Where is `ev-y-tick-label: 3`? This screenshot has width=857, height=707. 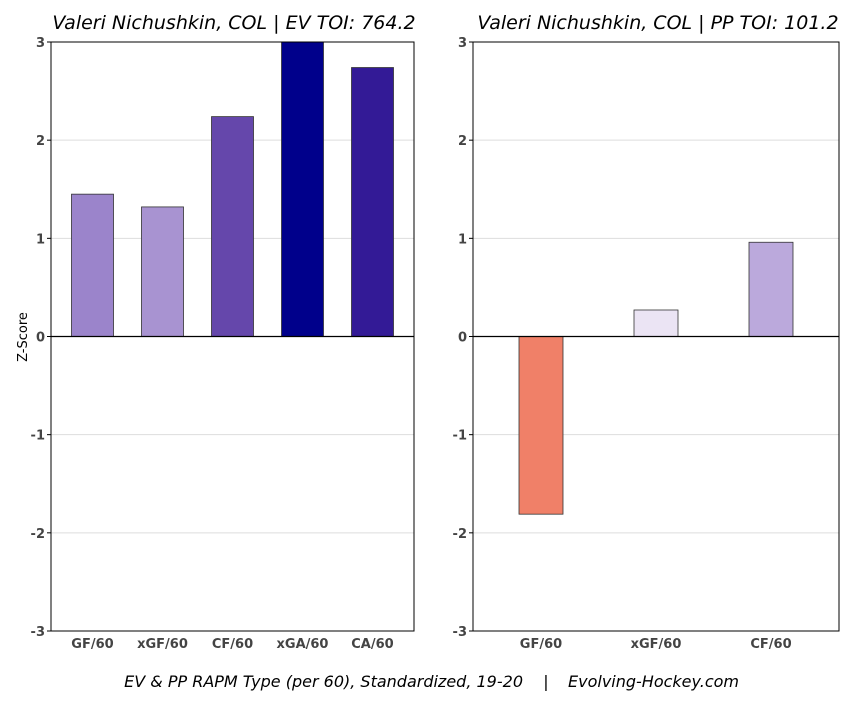
ev-y-tick-label: 3 is located at coordinates (40, 43).